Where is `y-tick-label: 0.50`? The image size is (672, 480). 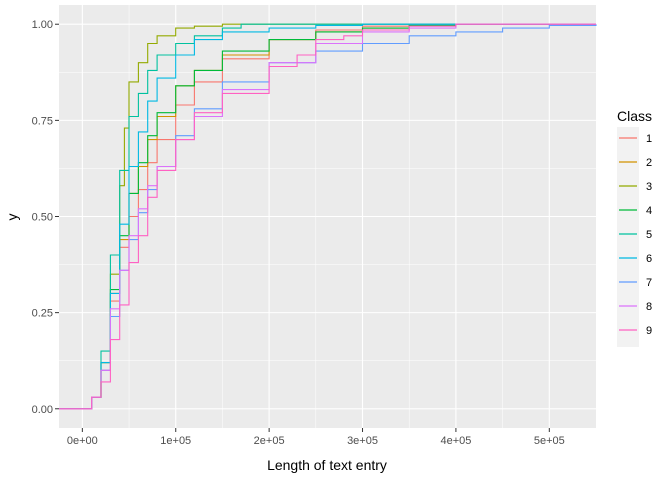 y-tick-label: 0.50 is located at coordinates (42, 218).